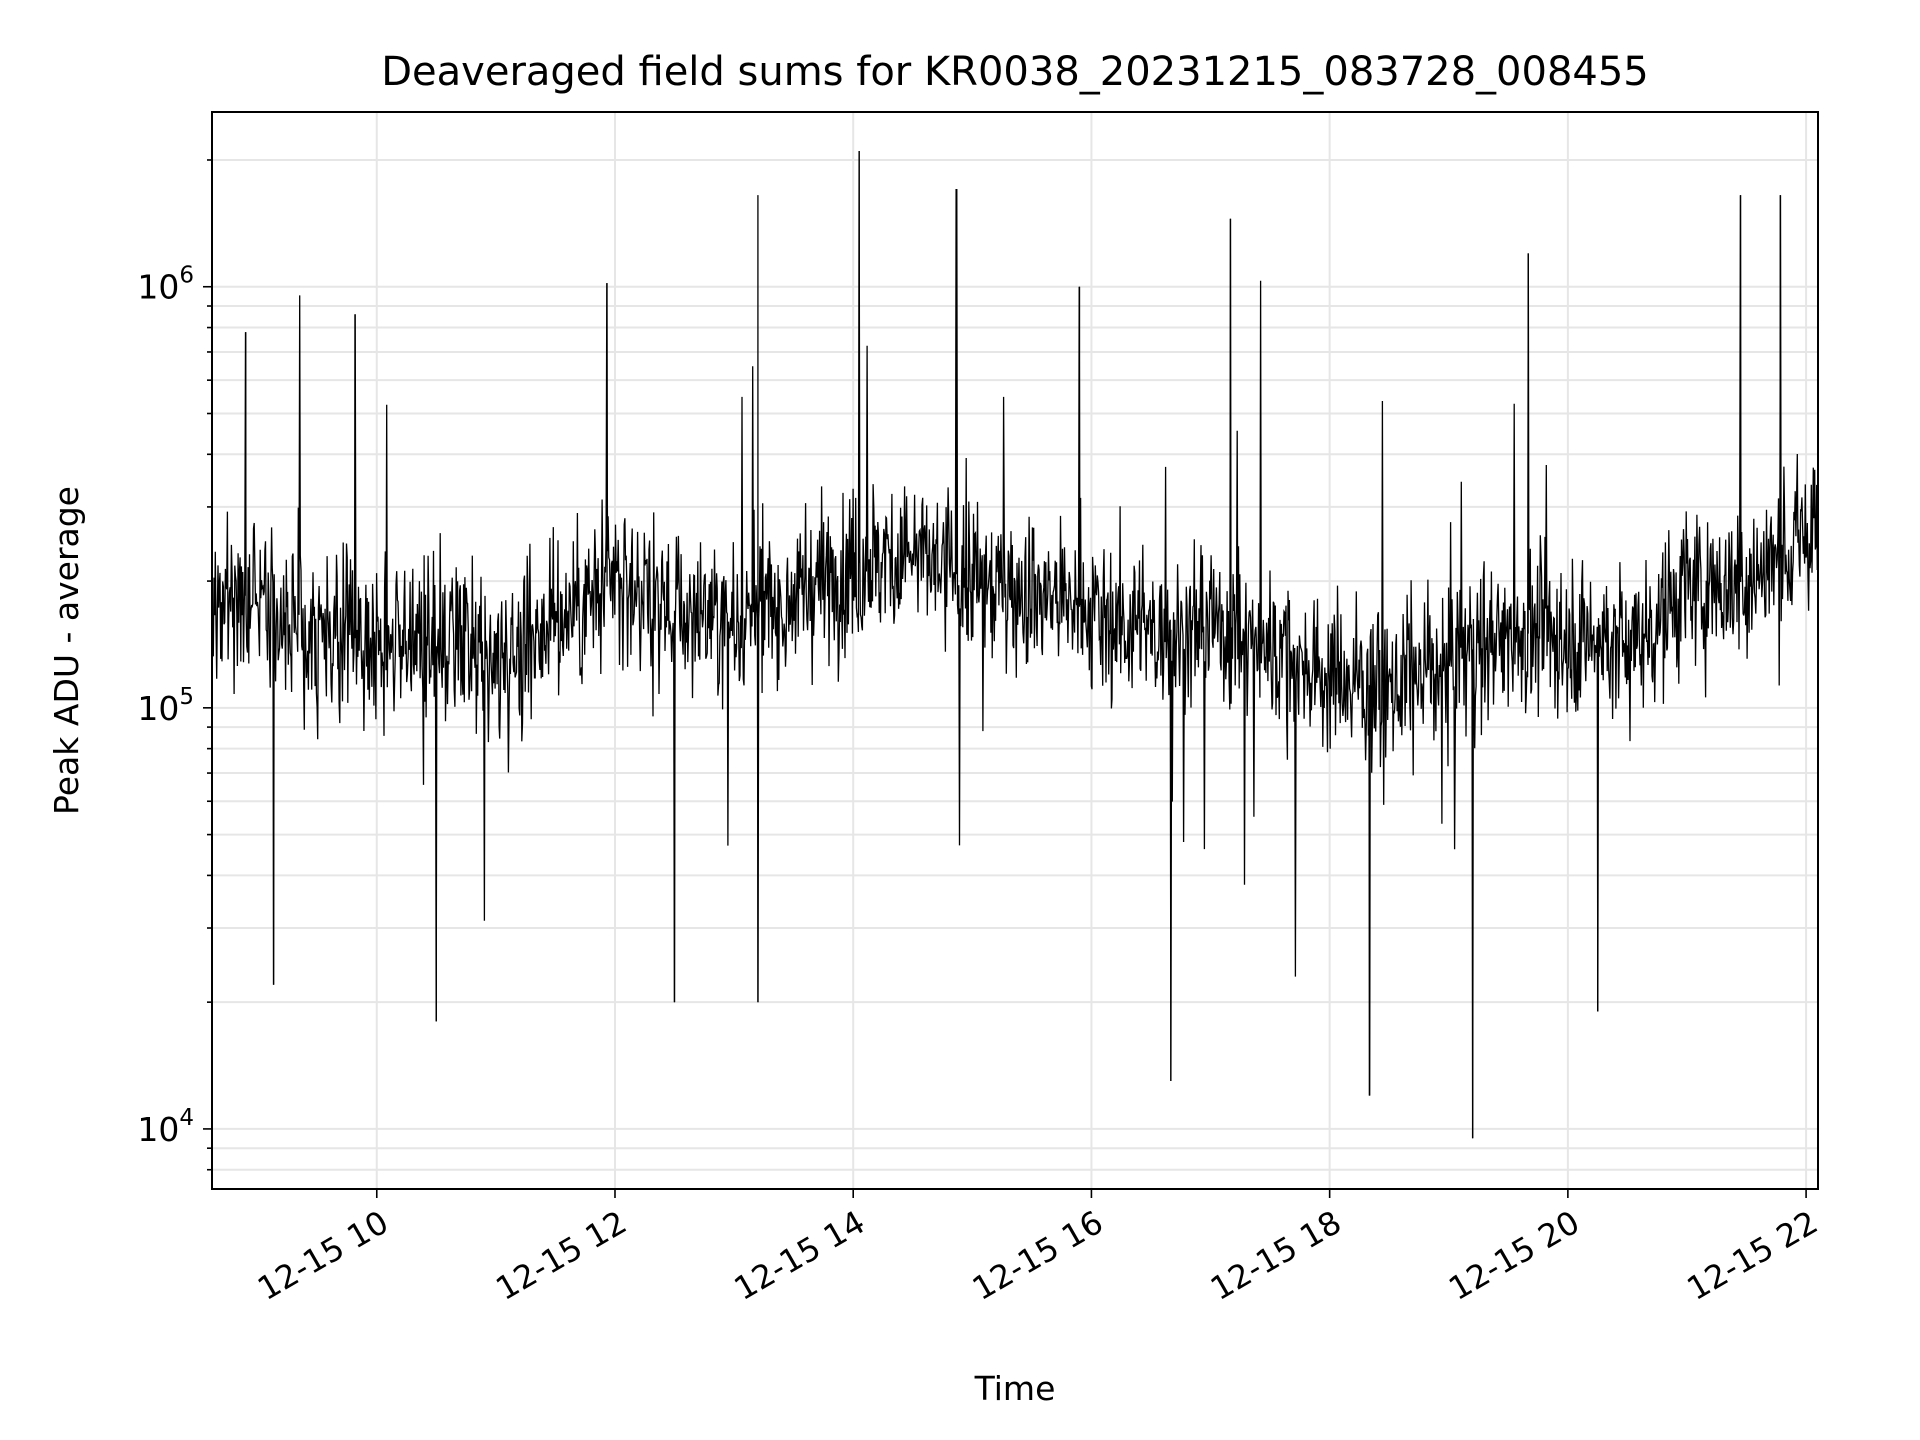  Describe the element at coordinates (800, 1255) in the screenshot. I see `x-tick-label: 12-15 14` at that location.